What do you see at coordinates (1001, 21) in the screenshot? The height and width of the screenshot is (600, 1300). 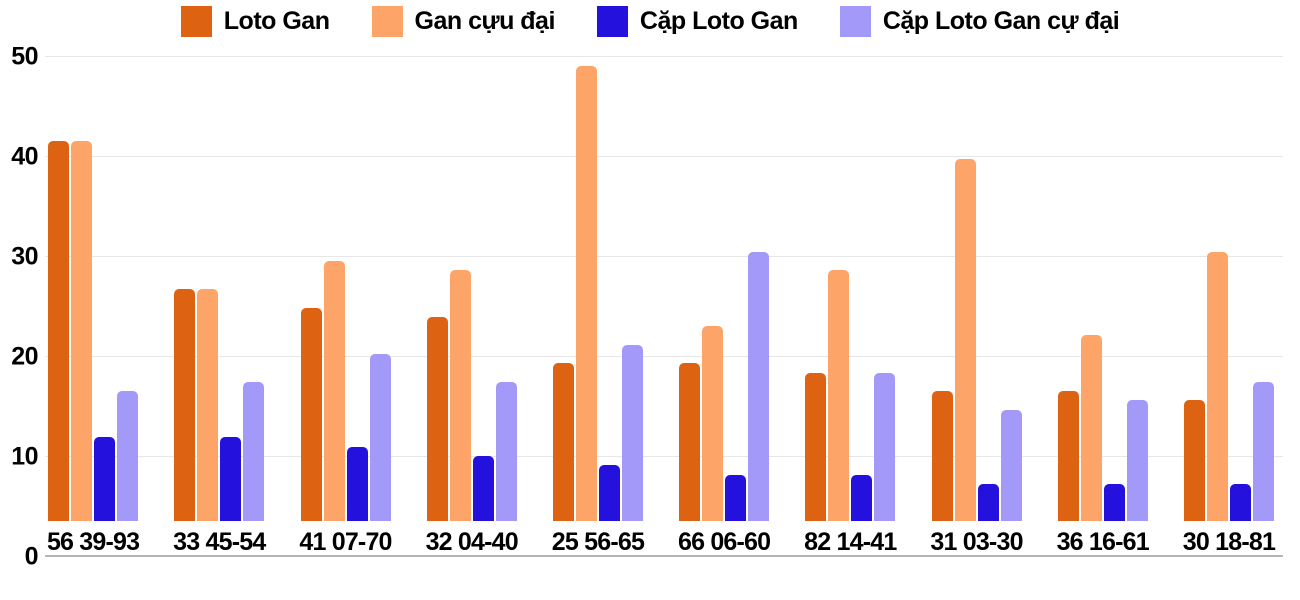 I see `legend-label: Cặp Loto Gan cự đại` at bounding box center [1001, 21].